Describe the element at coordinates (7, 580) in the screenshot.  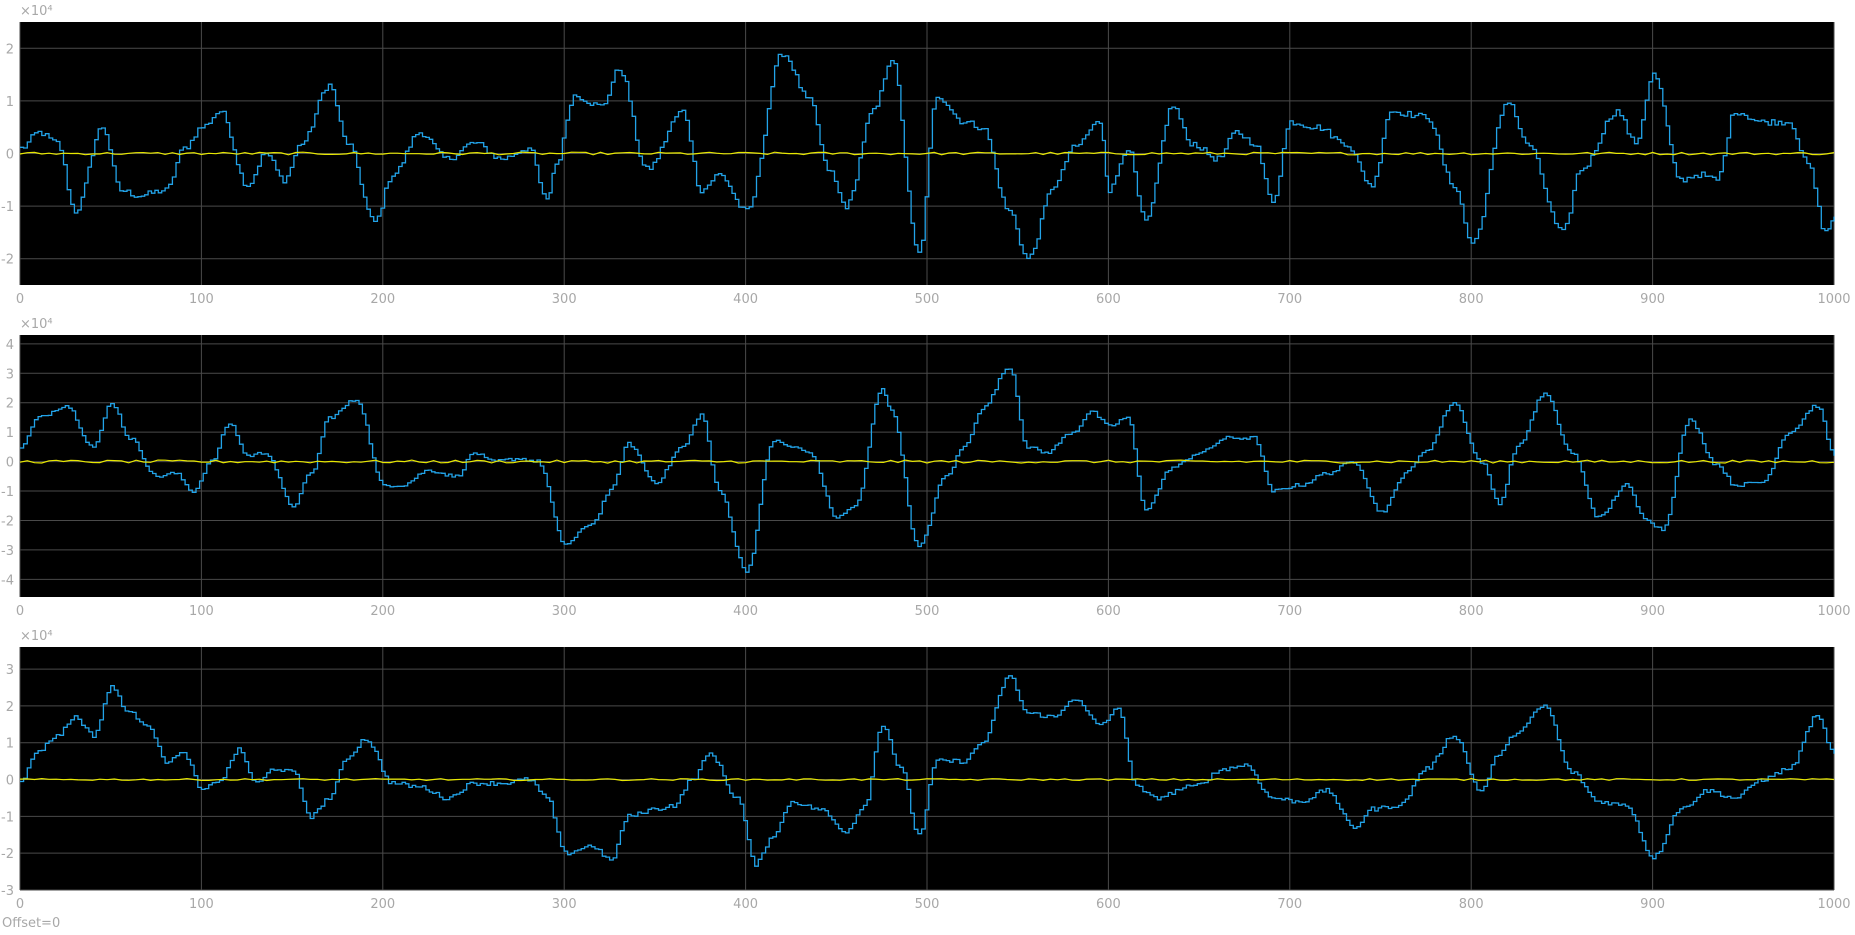
I see `y-tick-label: -4` at that location.